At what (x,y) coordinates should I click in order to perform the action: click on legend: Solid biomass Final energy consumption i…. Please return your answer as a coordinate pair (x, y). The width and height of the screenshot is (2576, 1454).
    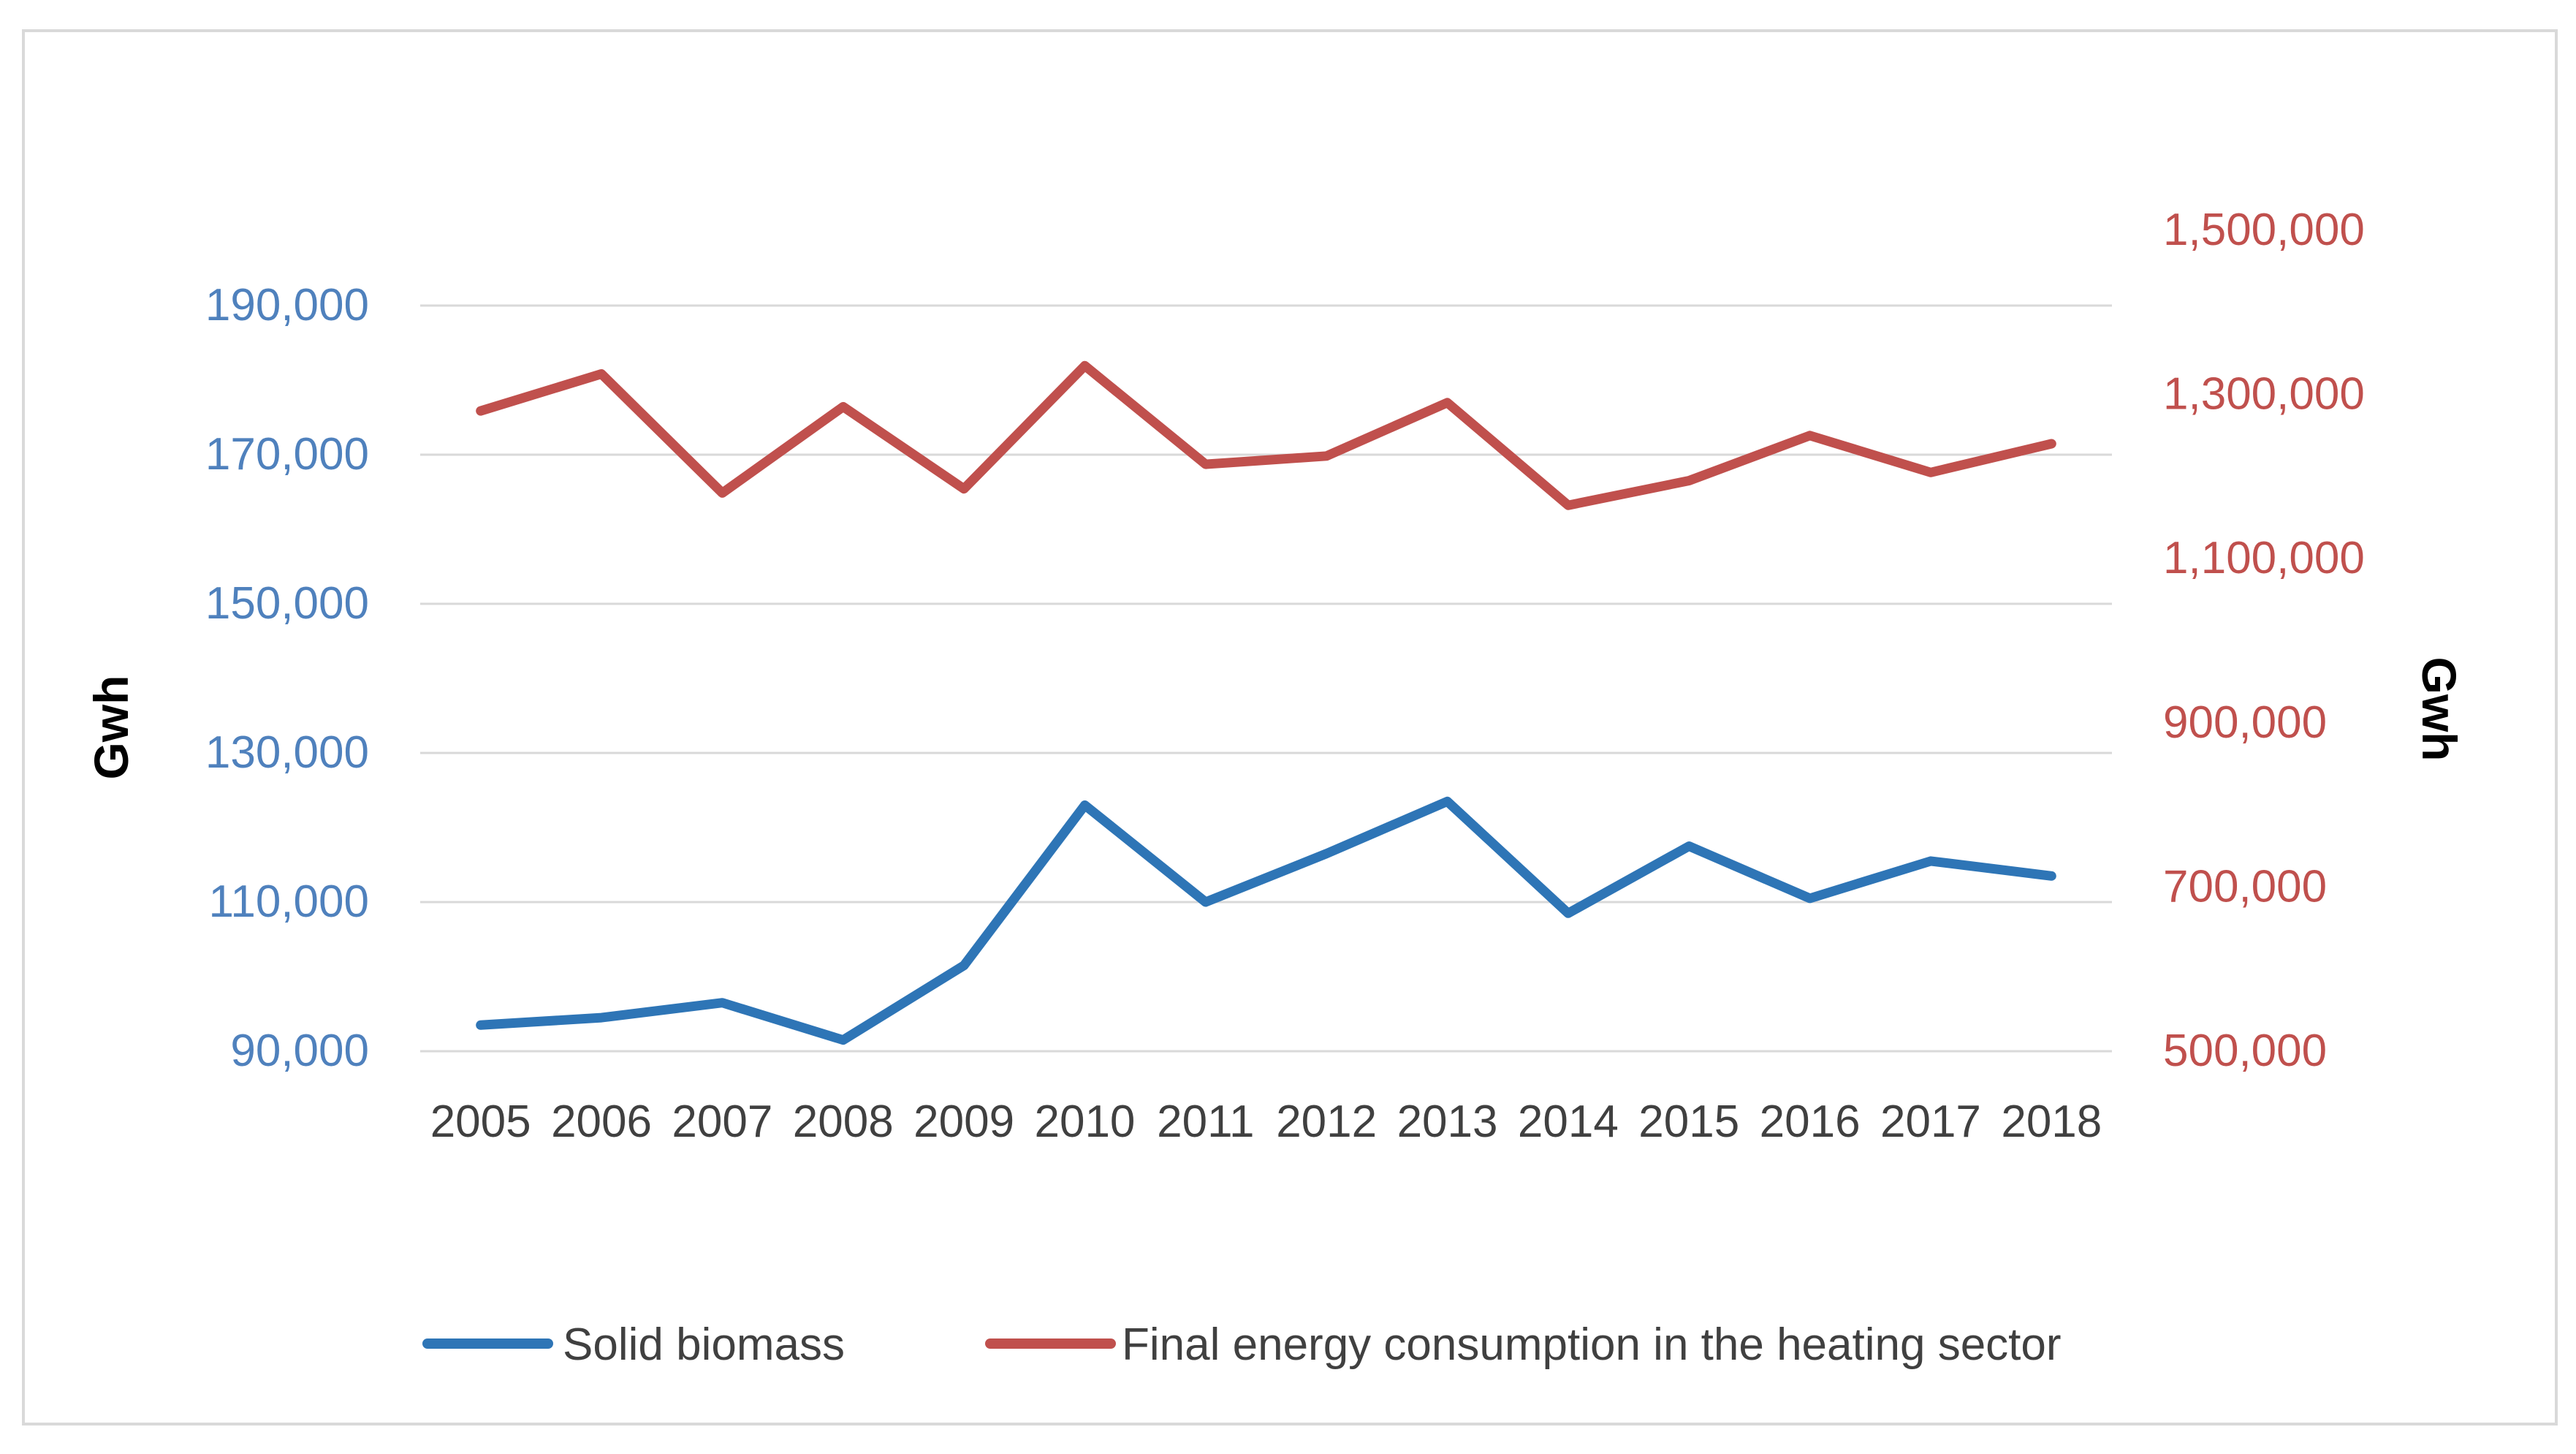
    Looking at the image, I should click on (1242, 1344).